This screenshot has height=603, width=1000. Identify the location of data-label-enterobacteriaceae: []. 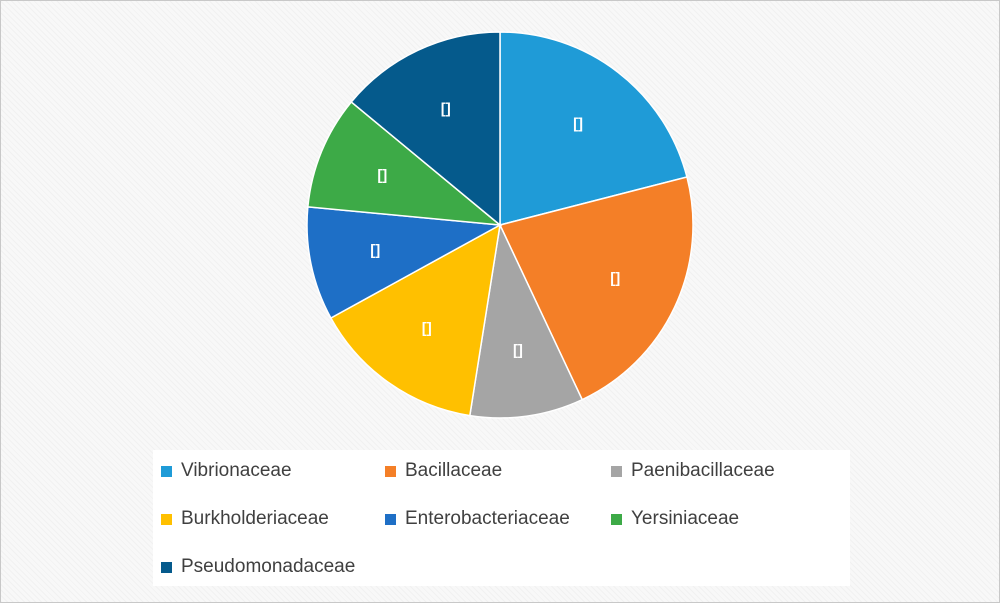
(375, 250).